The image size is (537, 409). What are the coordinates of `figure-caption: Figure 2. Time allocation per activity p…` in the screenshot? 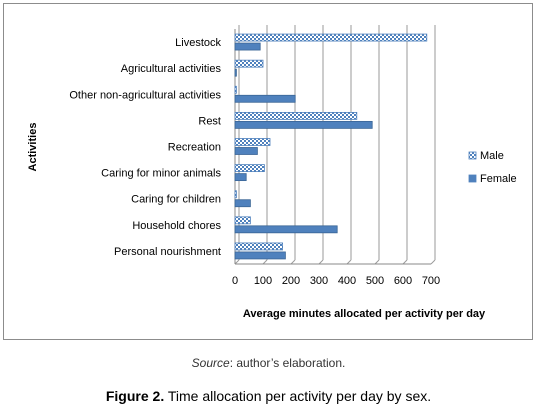 It's located at (268, 396).